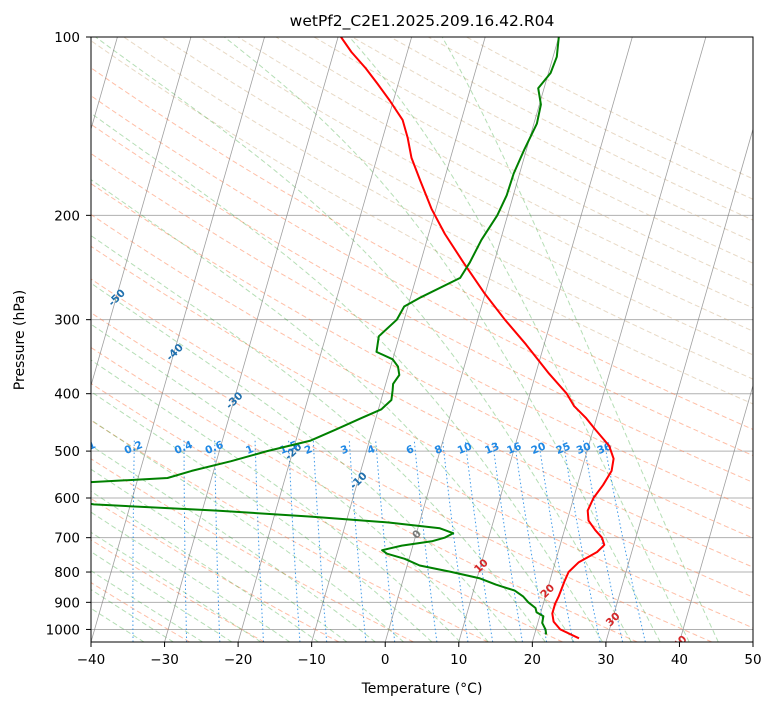 The height and width of the screenshot is (708, 775). Describe the element at coordinates (514, 448) in the screenshot. I see `mixing-ratio-label: 16` at that location.